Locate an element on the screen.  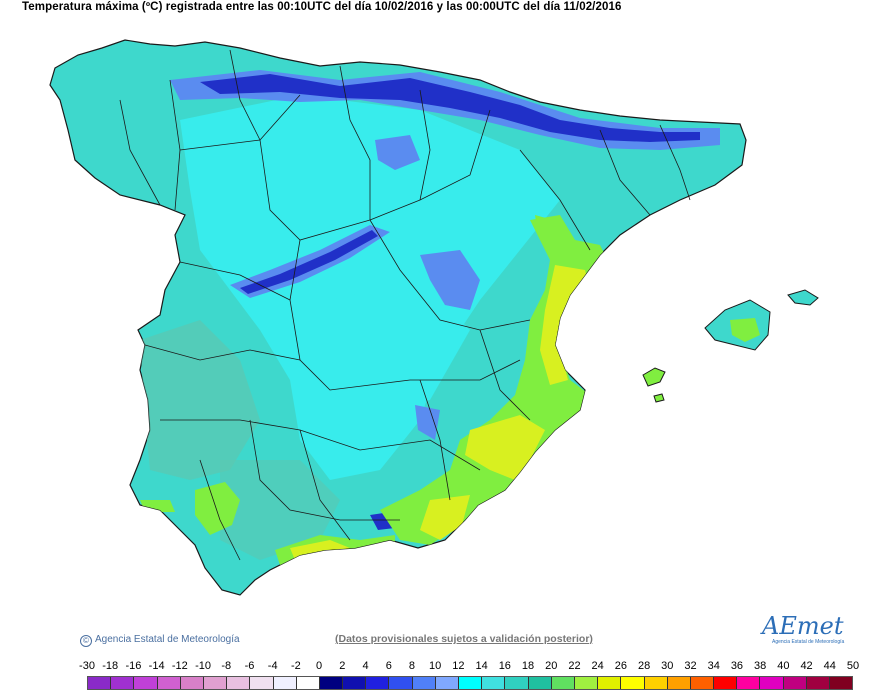
legend-label: -14 is located at coordinates (156, 666).